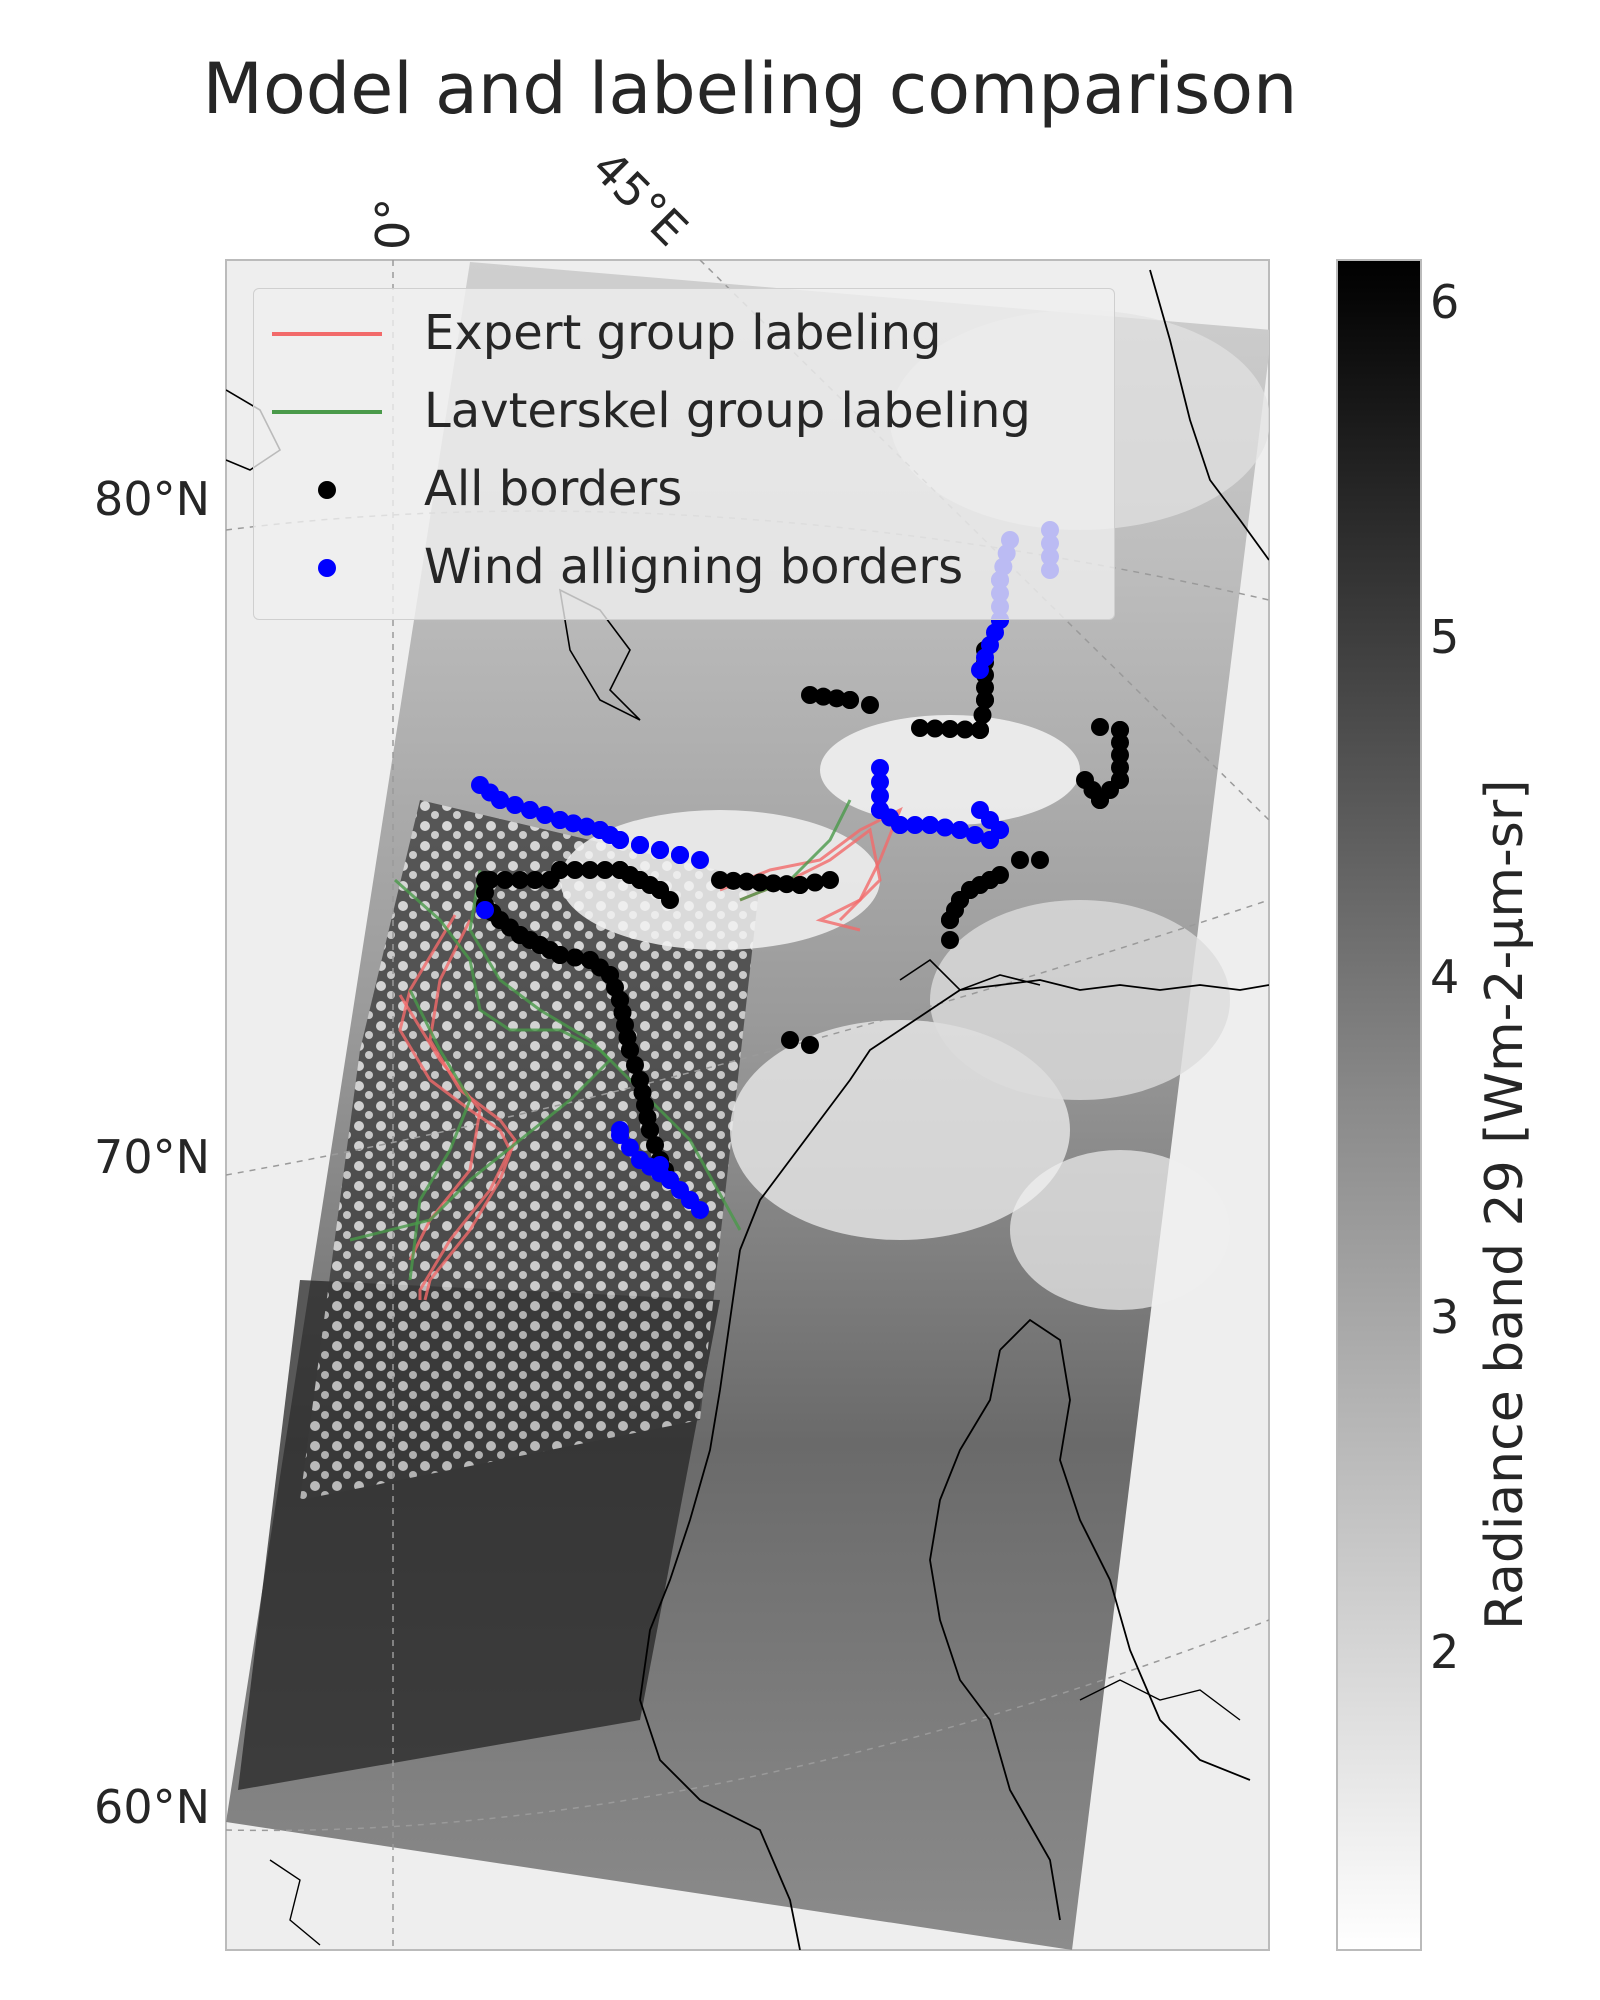 The image size is (1600, 2000). I want to click on lat-label-80: 80°N, so click(152, 499).